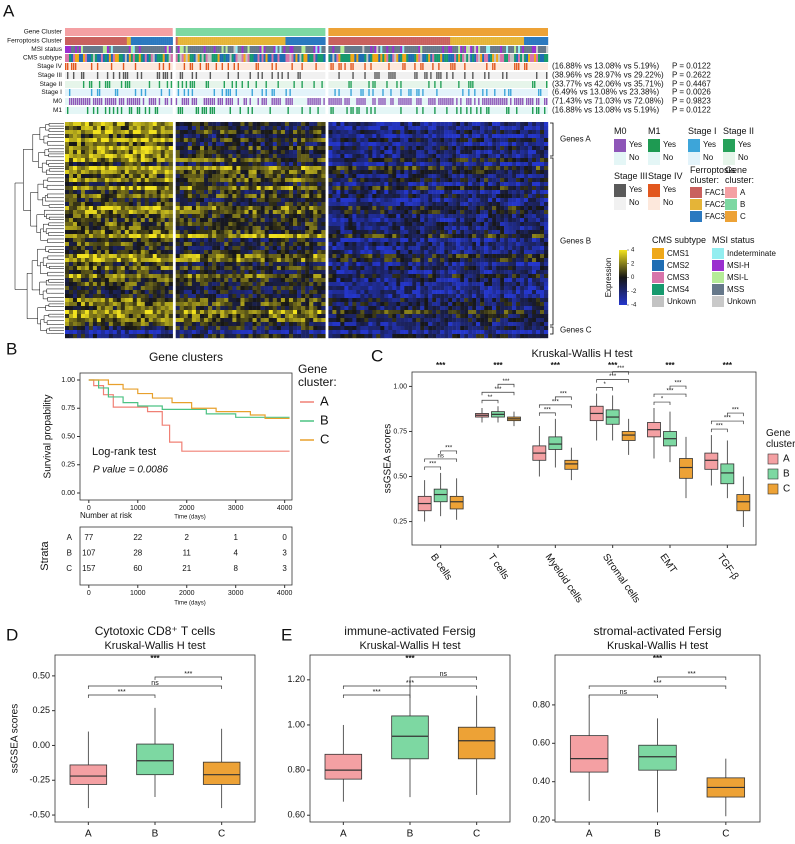 Image resolution: width=795 pixels, height=844 pixels. What do you see at coordinates (606, 110) in the screenshot?
I see `clinical-stats: (16.88% vs 13.08% vs 5.19%)` at bounding box center [606, 110].